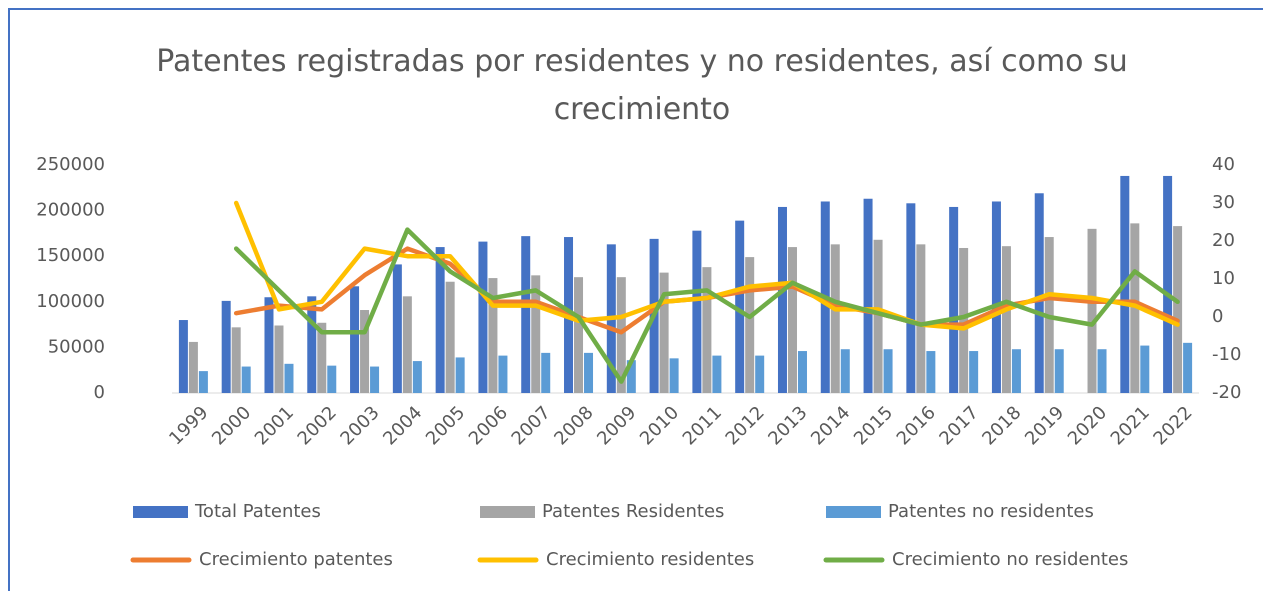 The image size is (1263, 591). What do you see at coordinates (188, 425) in the screenshot?
I see `x-tick-label: 1999` at bounding box center [188, 425].